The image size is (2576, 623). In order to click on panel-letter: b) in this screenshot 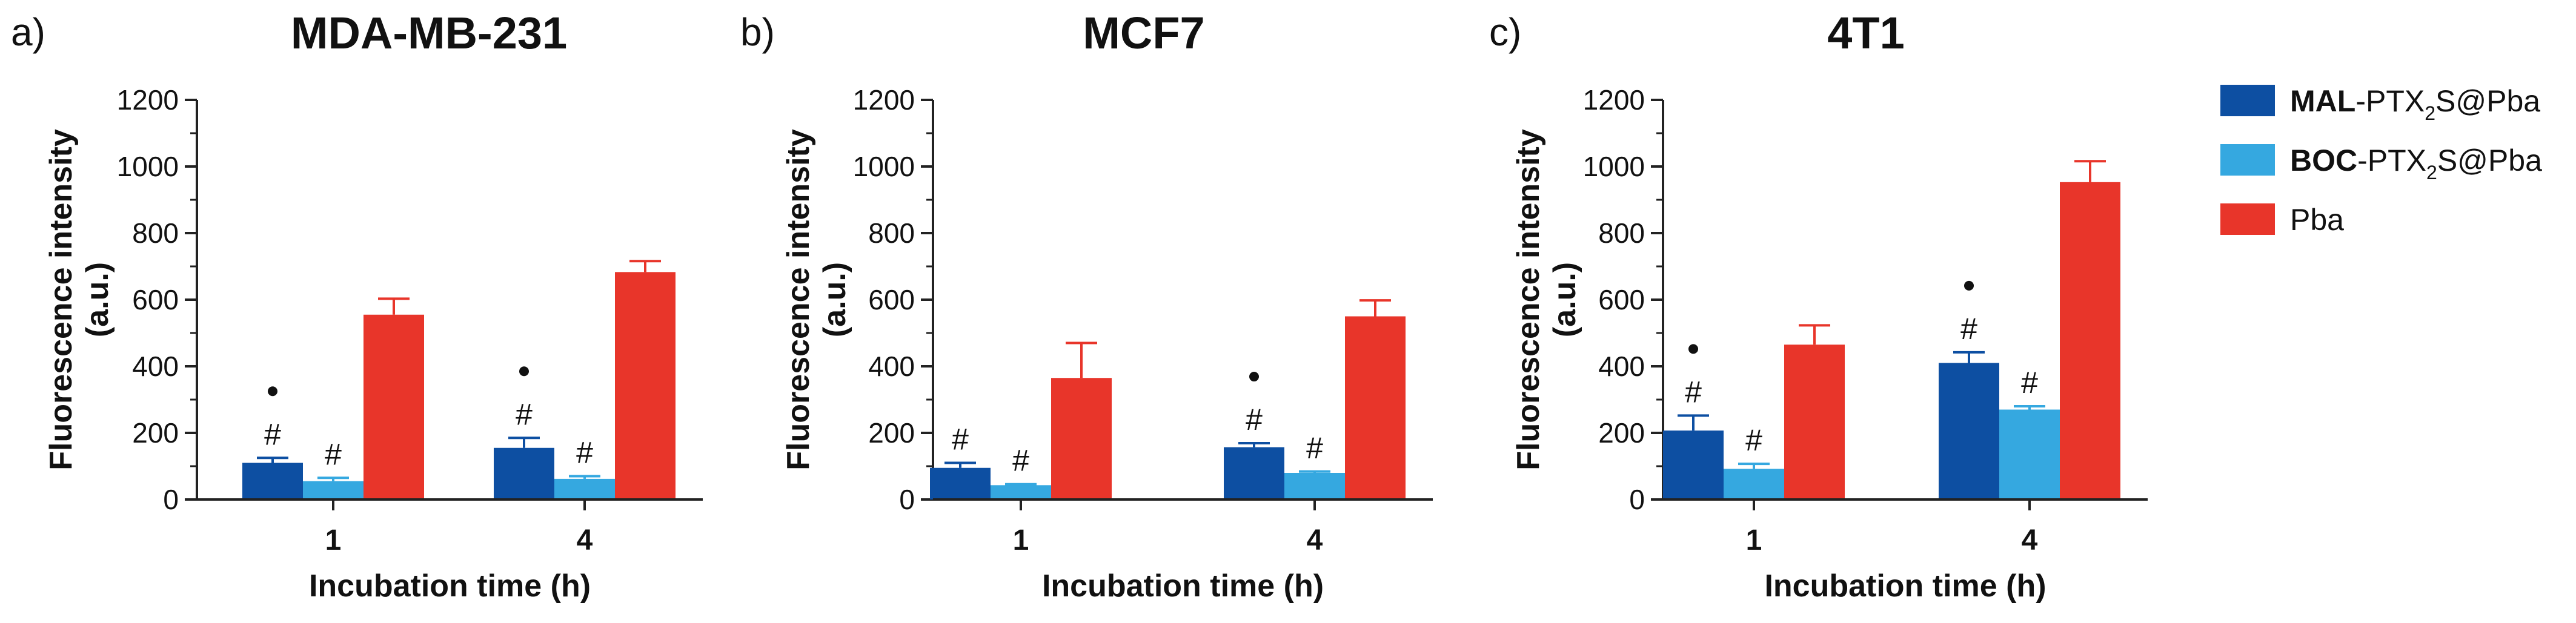, I will do `click(757, 32)`.